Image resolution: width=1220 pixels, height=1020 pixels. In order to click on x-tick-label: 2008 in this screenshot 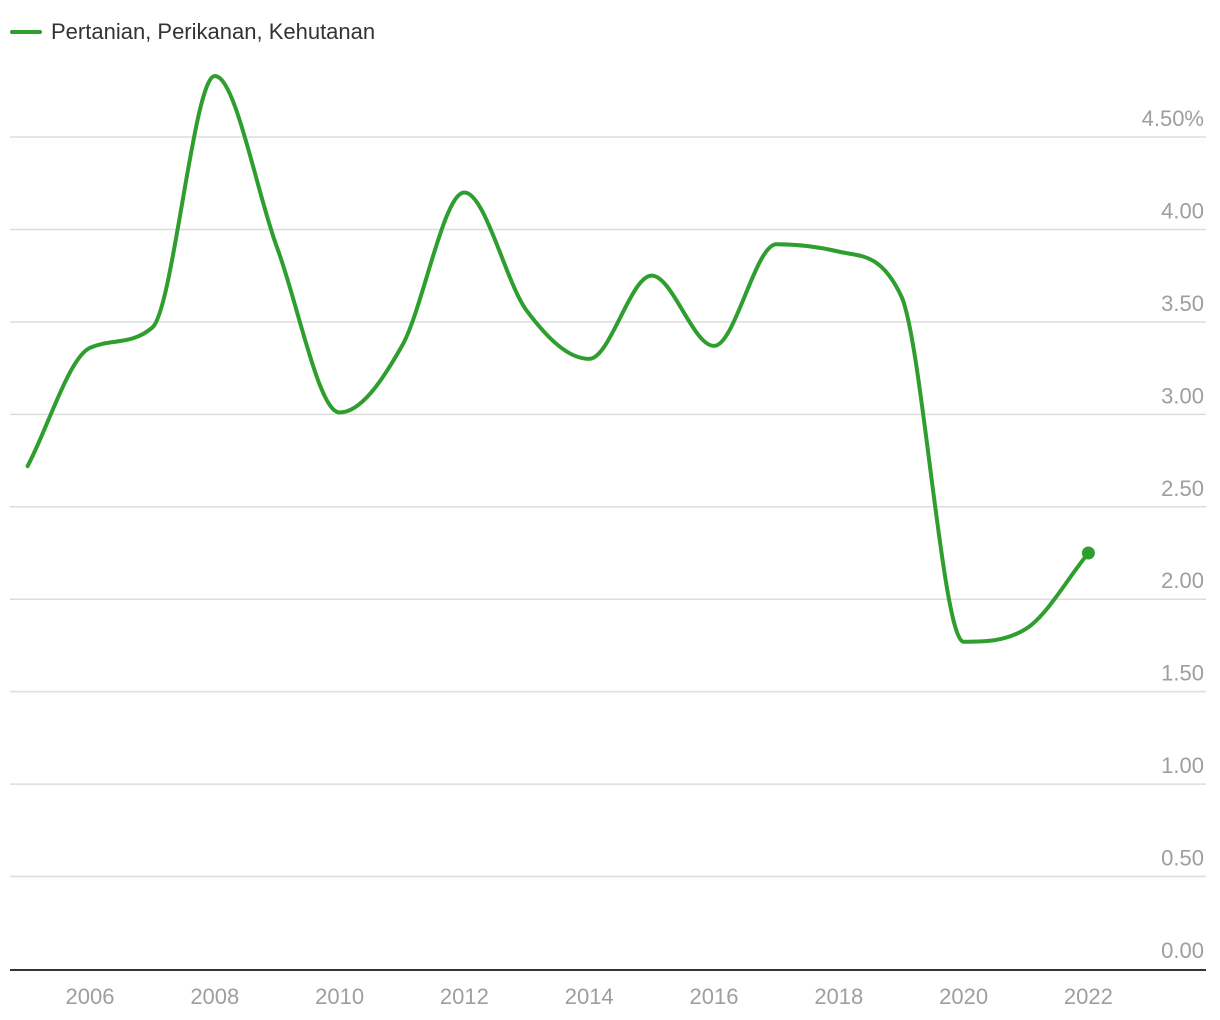, I will do `click(214, 996)`.